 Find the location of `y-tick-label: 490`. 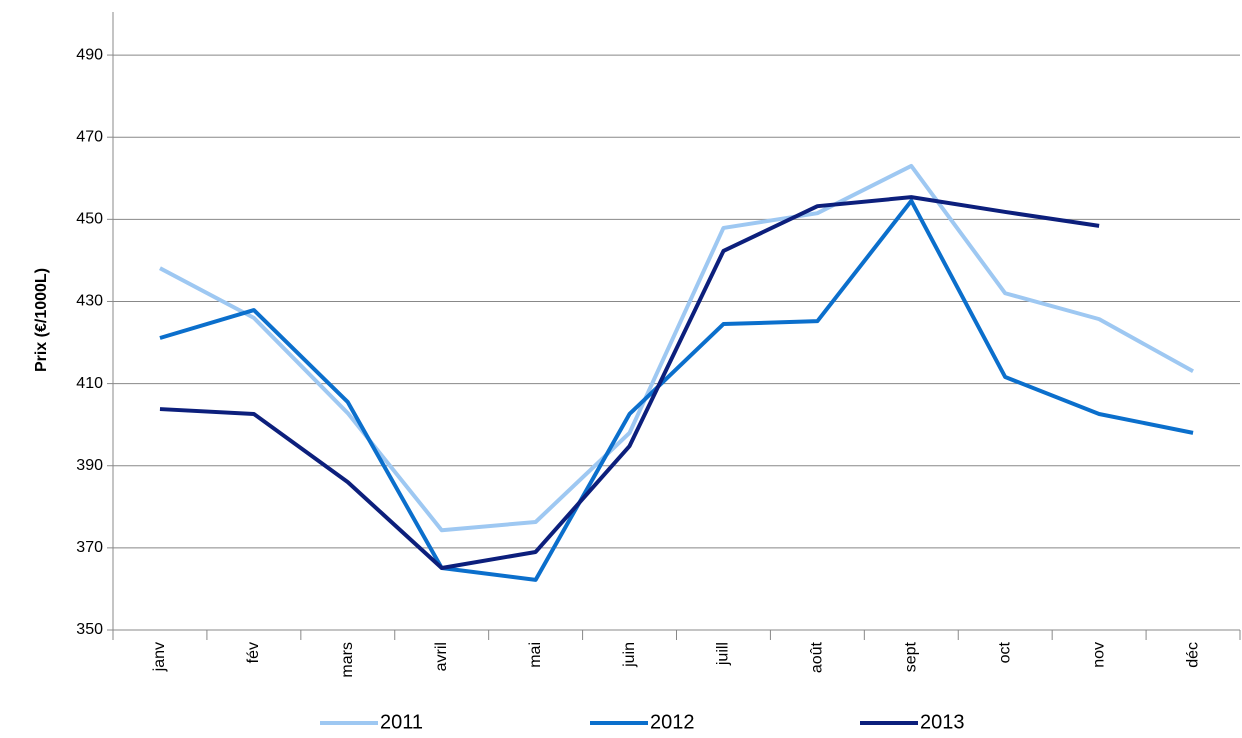

y-tick-label: 490 is located at coordinates (89, 54).